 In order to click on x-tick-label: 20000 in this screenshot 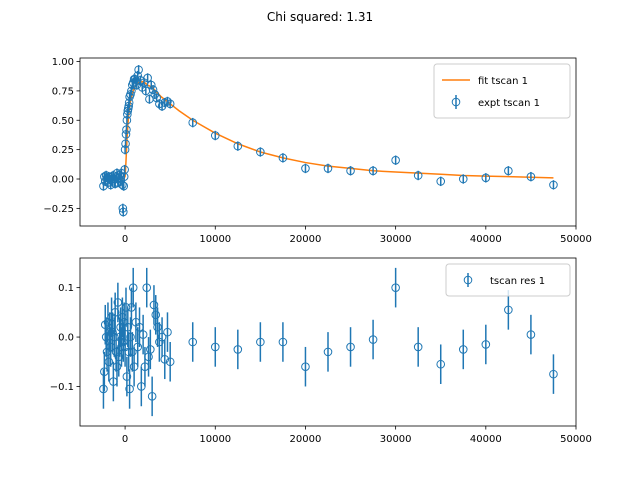, I will do `click(306, 239)`.